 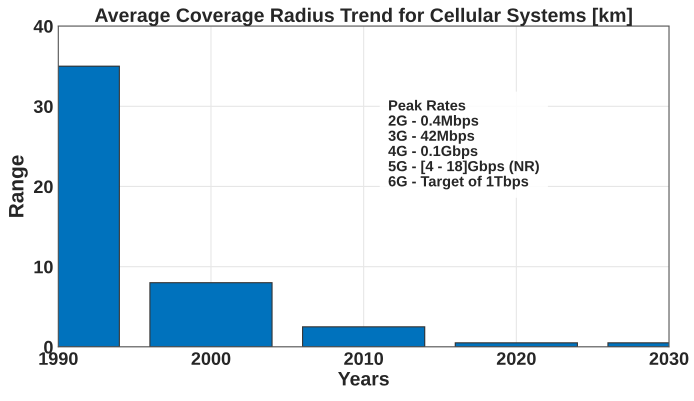 I want to click on y-tick-label: 30, so click(x=43, y=107).